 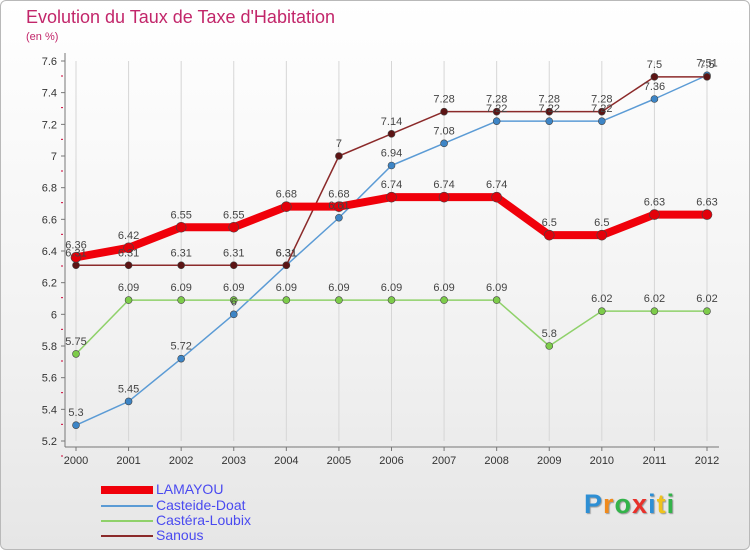 What do you see at coordinates (75, 413) in the screenshot?
I see `data-label: 5.3` at bounding box center [75, 413].